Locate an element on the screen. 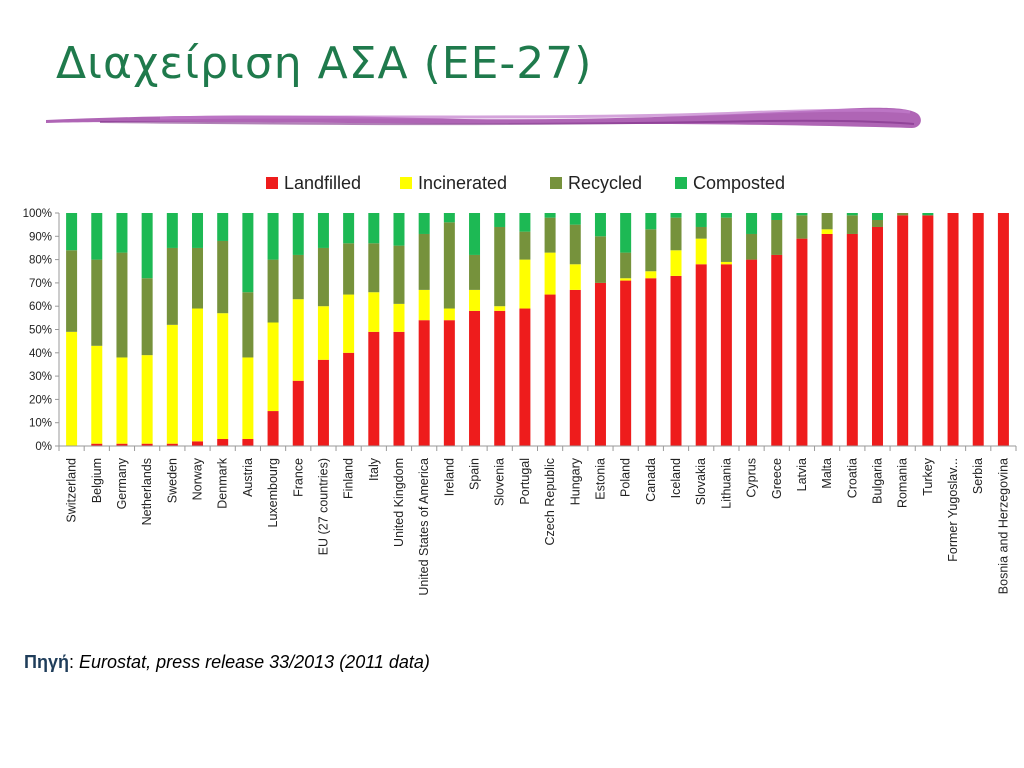  x-category-label: Portugal is located at coordinates (525, 481).